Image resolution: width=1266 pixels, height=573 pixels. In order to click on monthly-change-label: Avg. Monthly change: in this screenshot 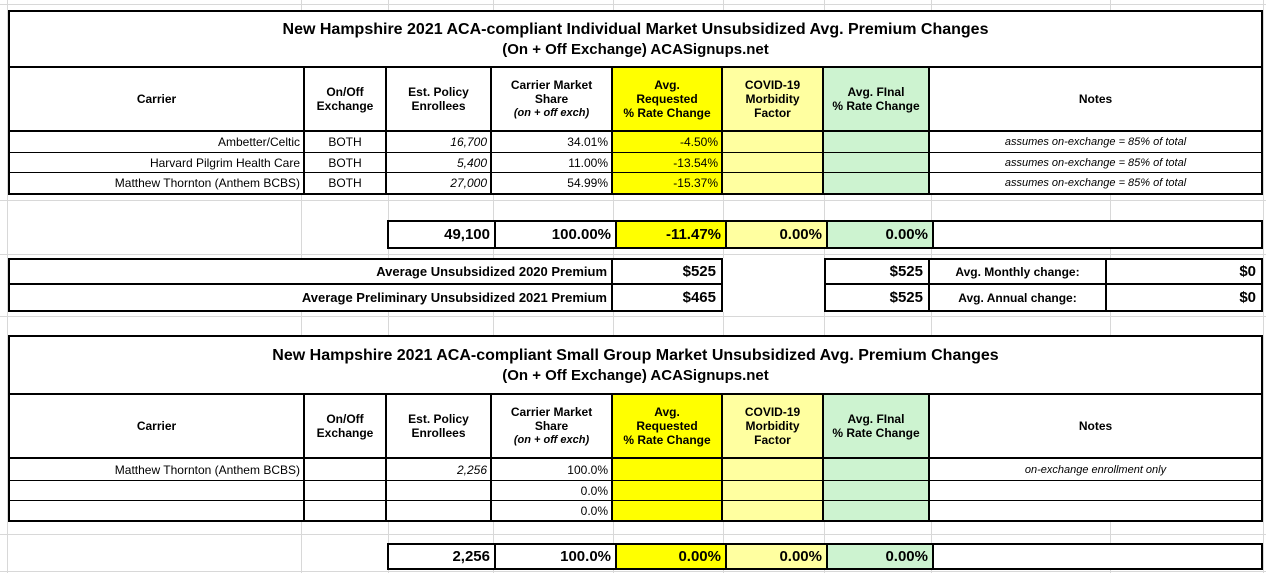, I will do `click(1018, 271)`.